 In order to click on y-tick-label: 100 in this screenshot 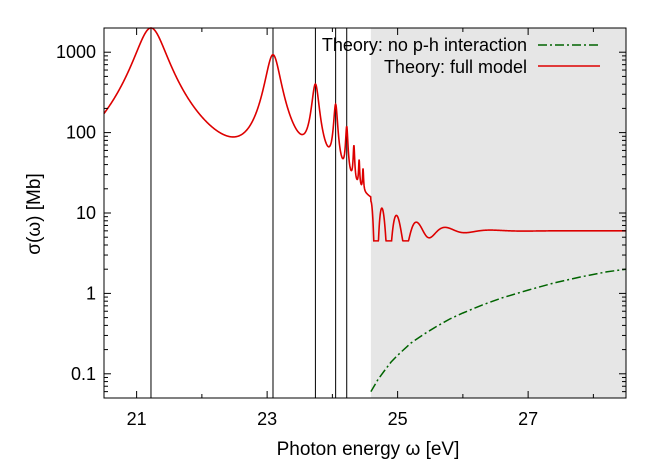, I will do `click(81, 133)`.